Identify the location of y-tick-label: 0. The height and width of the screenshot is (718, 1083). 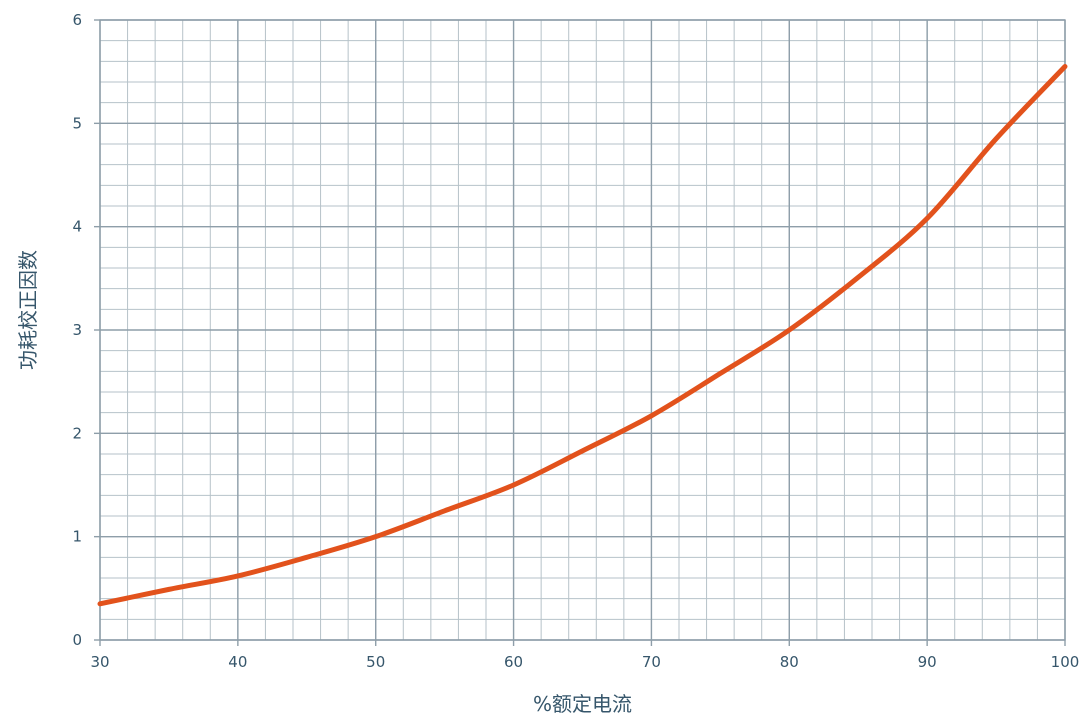
(77, 640).